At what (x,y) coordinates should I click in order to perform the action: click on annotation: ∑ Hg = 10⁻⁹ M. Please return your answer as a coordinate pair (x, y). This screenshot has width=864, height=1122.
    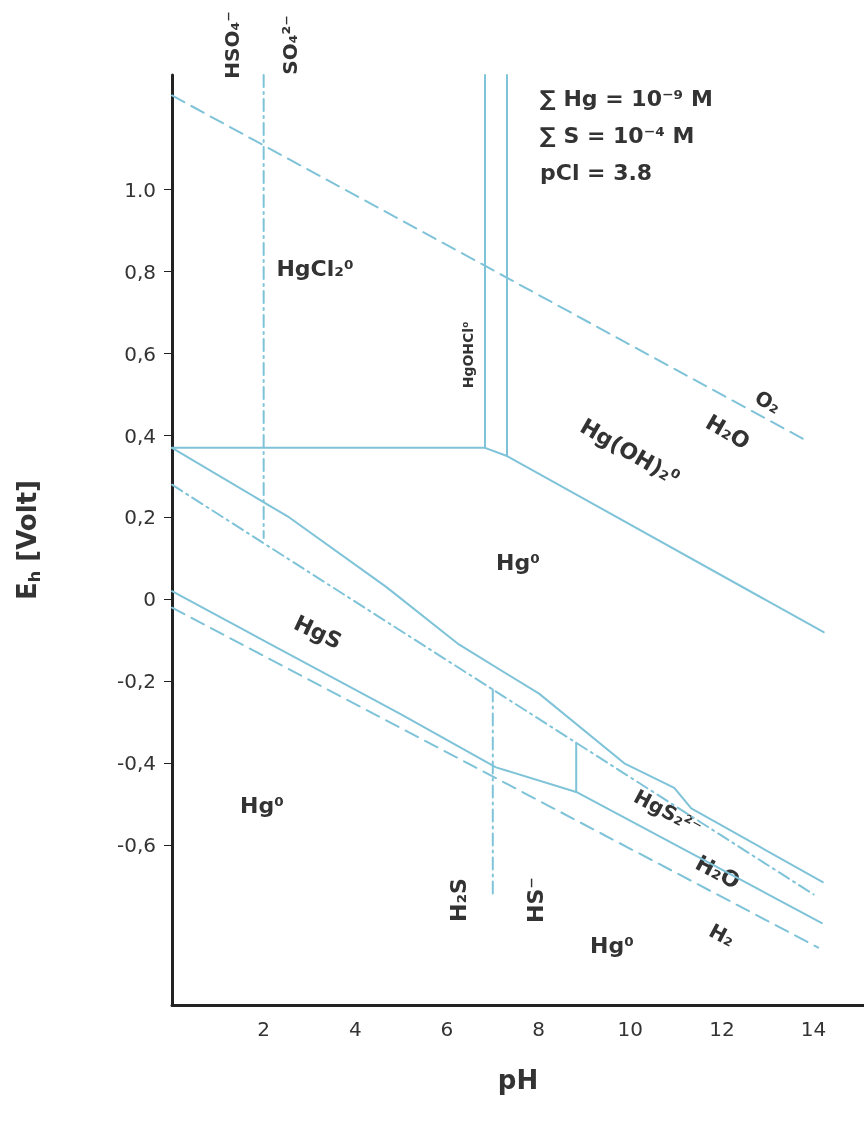
    Looking at the image, I should click on (626, 98).